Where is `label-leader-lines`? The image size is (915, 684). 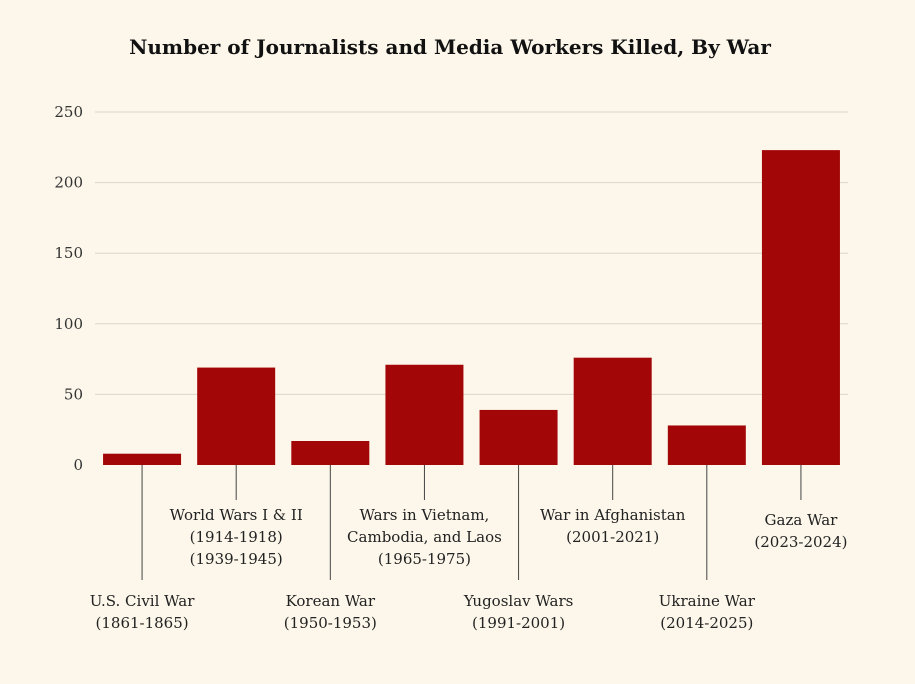
label-leader-lines is located at coordinates (471, 522).